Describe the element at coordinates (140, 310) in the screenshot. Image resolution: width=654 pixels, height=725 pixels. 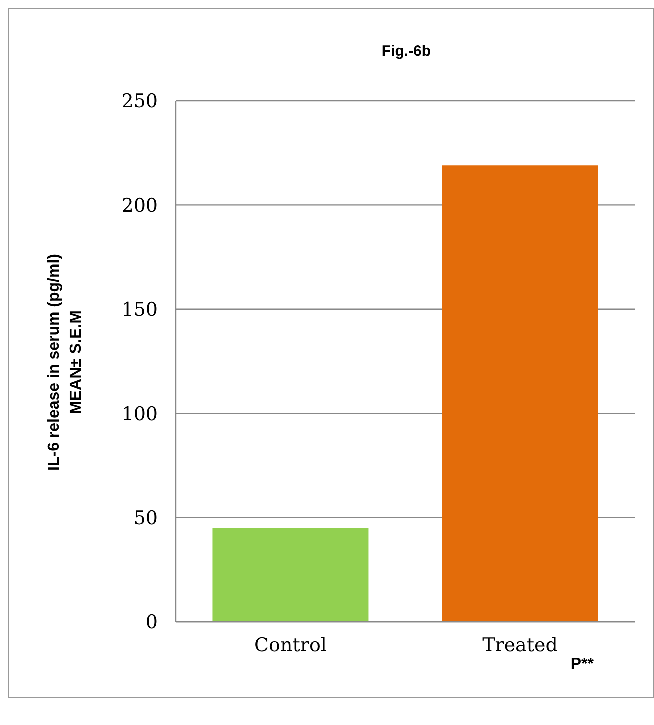
I see `y-tick-label: 150` at that location.